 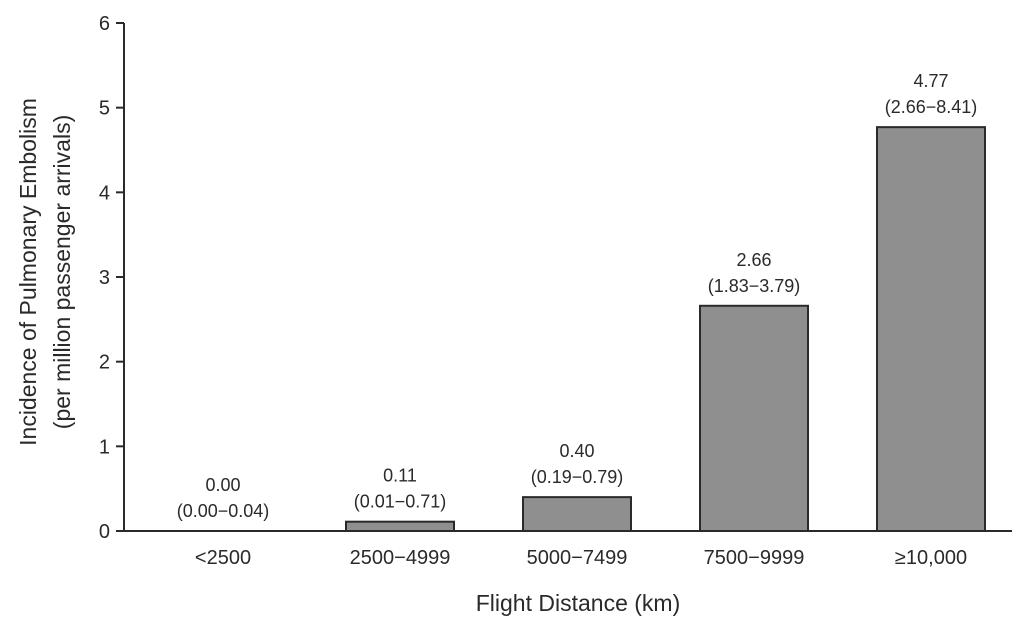 I want to click on bar-ci-label: (0.00−0.04), so click(x=223, y=511).